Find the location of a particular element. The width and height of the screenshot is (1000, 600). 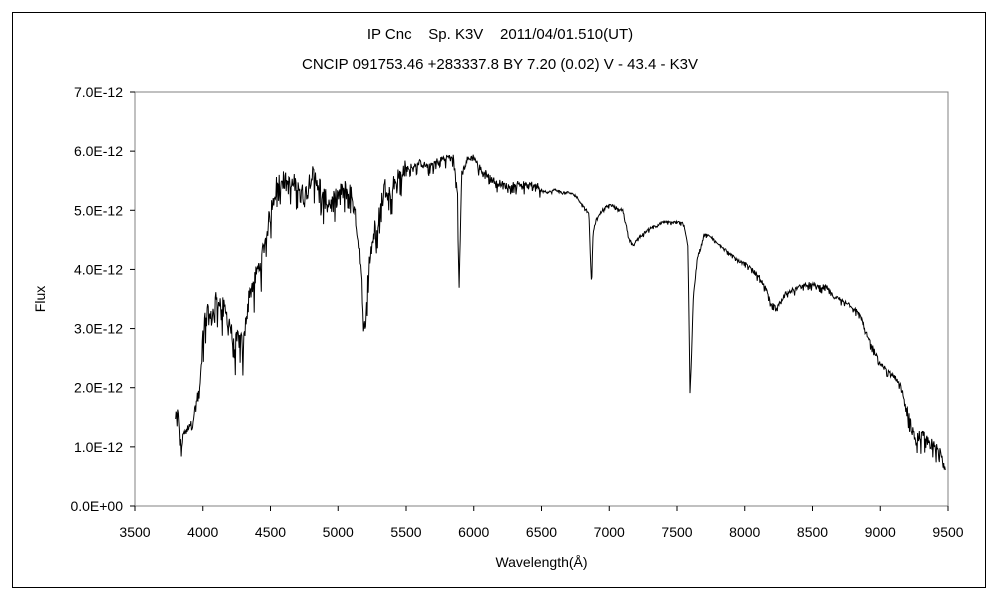

x-tick-label: 8000 is located at coordinates (744, 532).